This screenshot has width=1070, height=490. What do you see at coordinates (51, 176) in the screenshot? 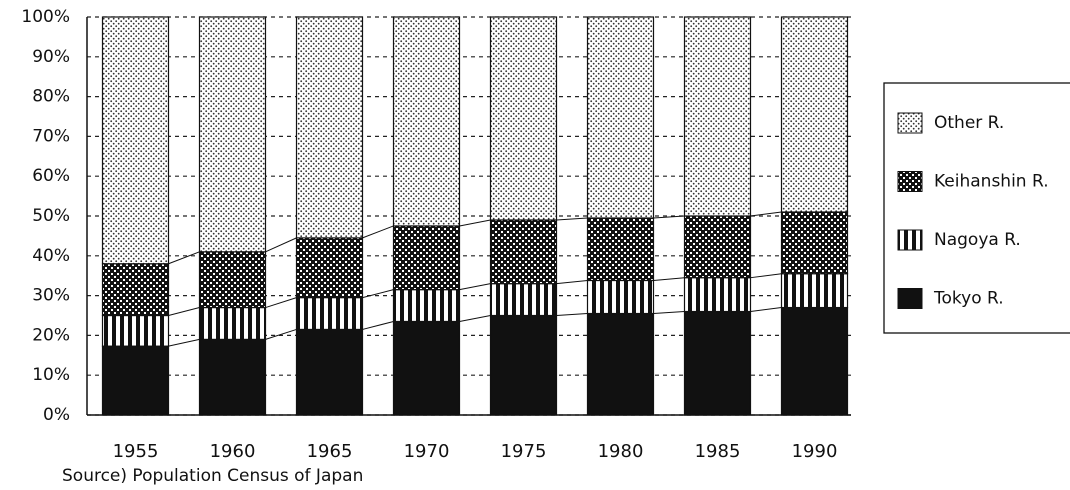
I see `y-tick-label: 60%` at bounding box center [51, 176].